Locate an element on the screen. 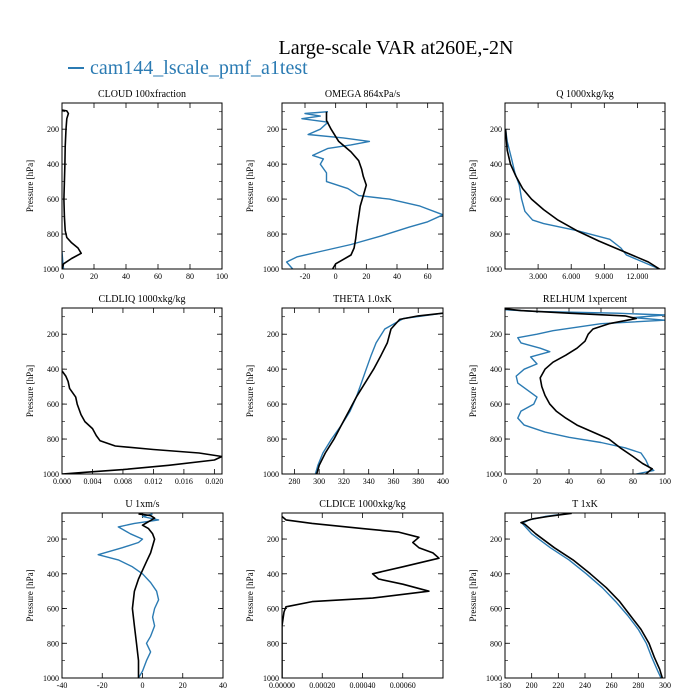  panel-title: Q 1000xkg/kg is located at coordinates (585, 94).